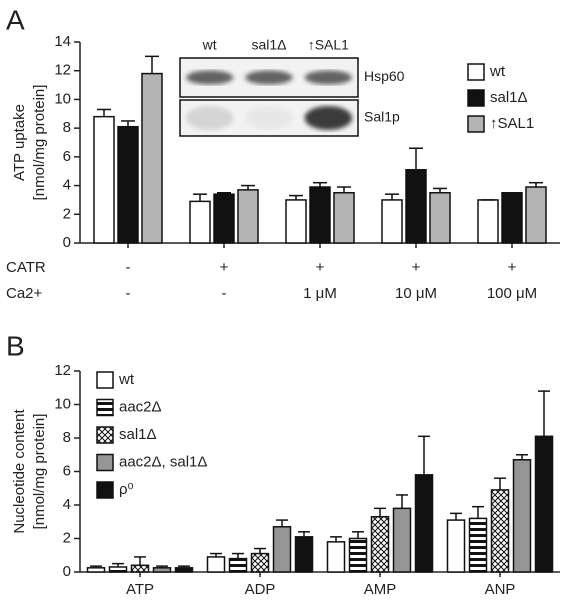  Describe the element at coordinates (140, 406) in the screenshot. I see `legend-label: aac2Δ` at that location.